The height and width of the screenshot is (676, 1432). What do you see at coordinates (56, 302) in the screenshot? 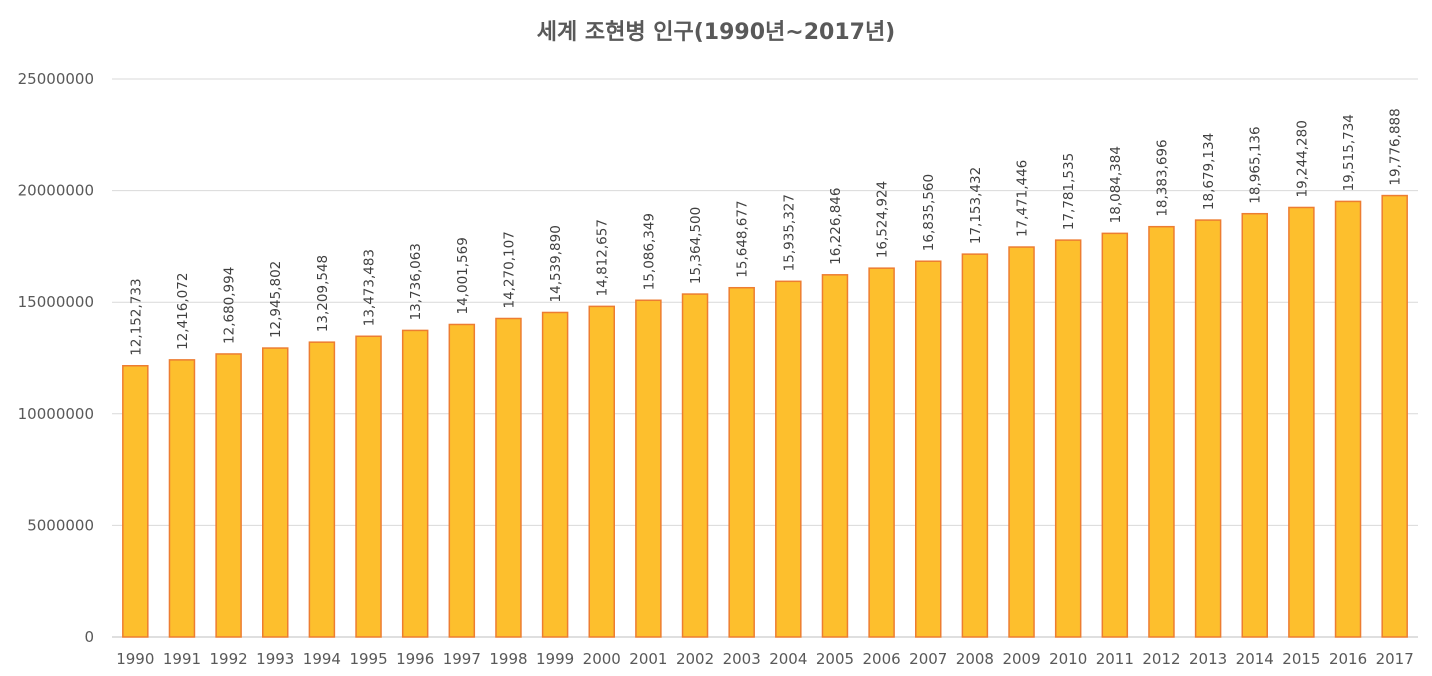
I see `y-tick-label: 15000000` at bounding box center [56, 302].